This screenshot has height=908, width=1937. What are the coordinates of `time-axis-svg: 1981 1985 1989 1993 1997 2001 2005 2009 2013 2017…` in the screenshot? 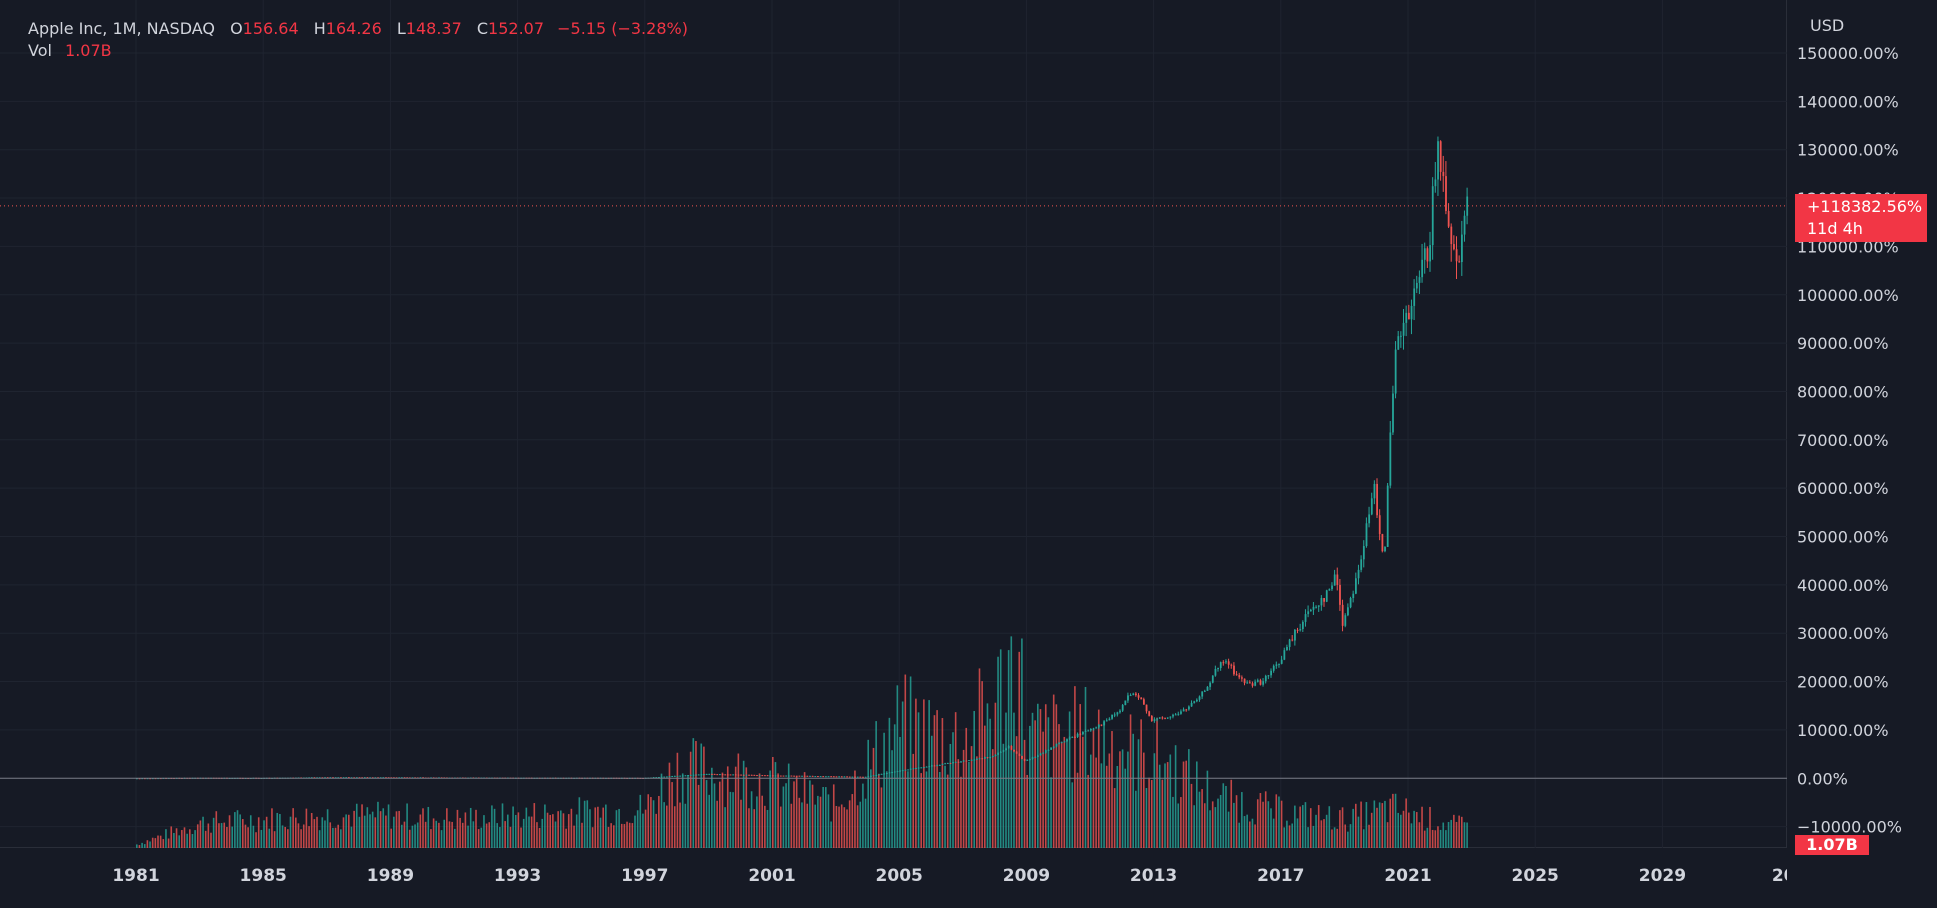 It's located at (949, 876).